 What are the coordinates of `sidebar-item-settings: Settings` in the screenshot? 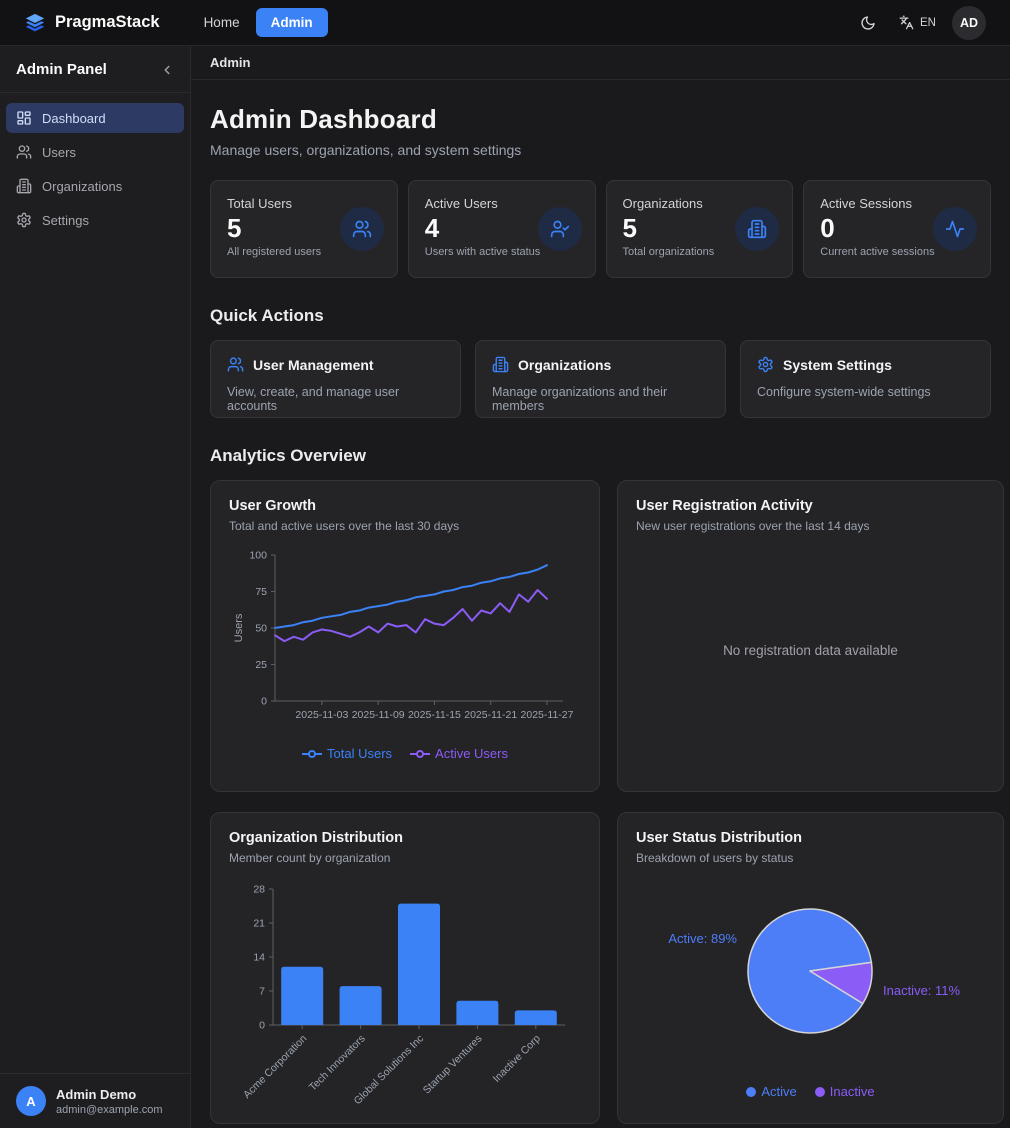 It's located at (95, 220).